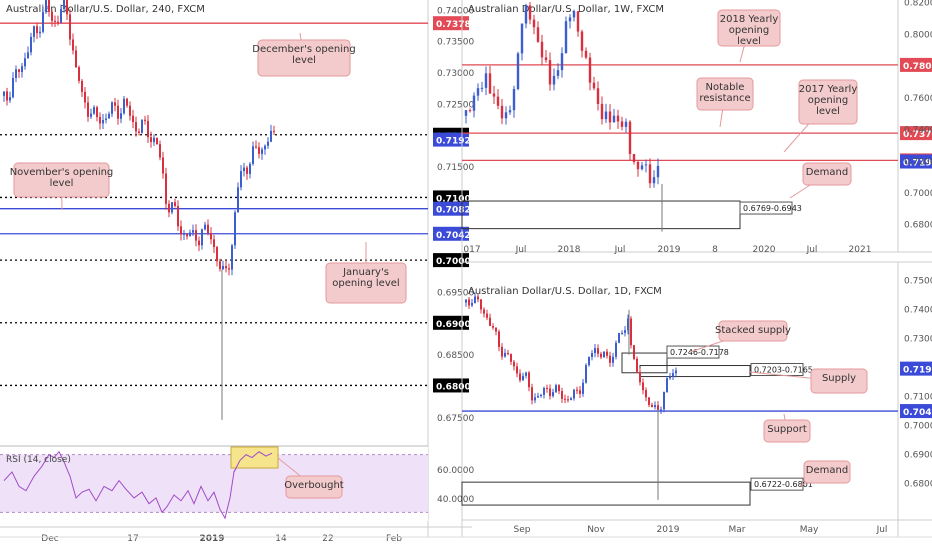 Image resolution: width=932 pixels, height=550 pixels. I want to click on x-tick-label: 2018, so click(569, 250).